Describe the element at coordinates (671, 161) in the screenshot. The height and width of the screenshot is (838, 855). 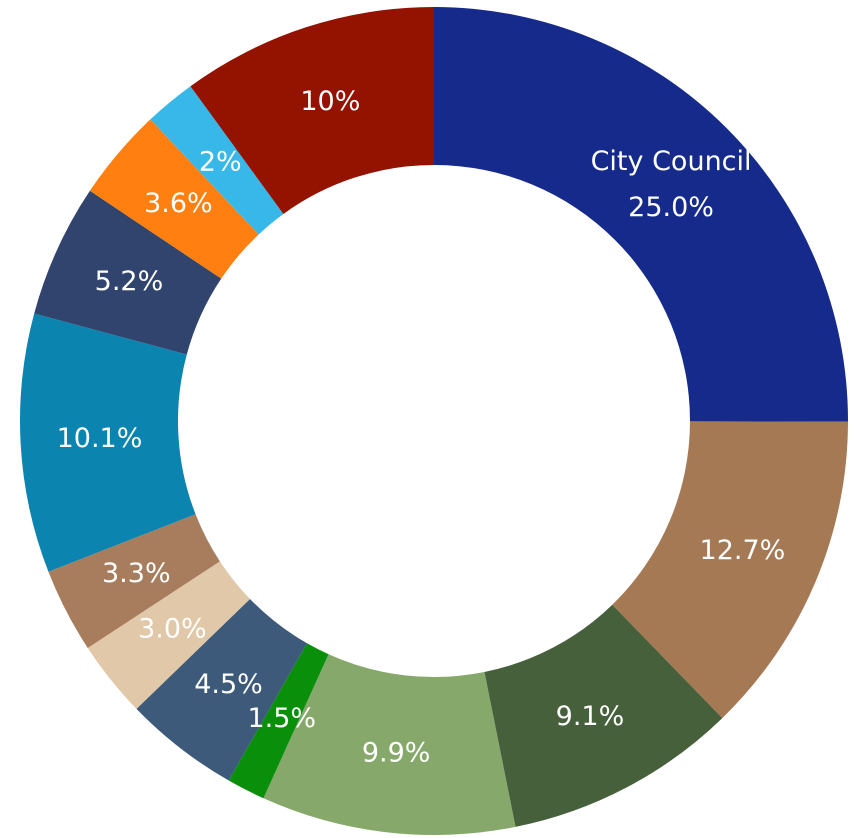
I see `segment-label: City Council` at that location.